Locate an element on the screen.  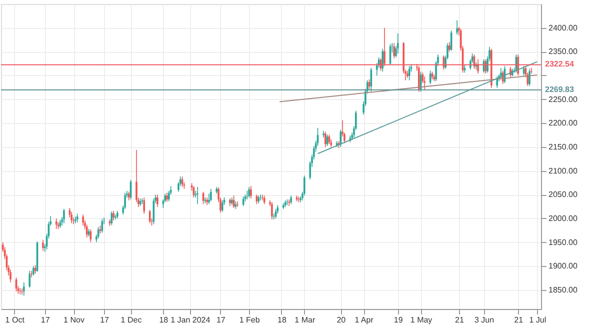
x-tick-label: 3 Jun is located at coordinates (484, 320).